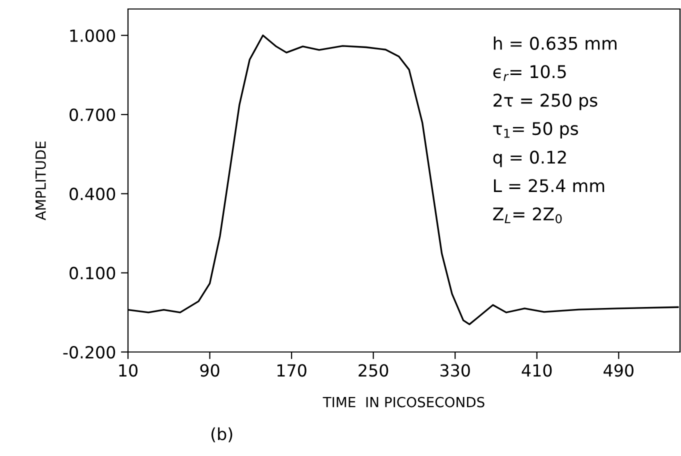 Image resolution: width=681 pixels, height=456 pixels. I want to click on x-tick-label: 410, so click(537, 370).